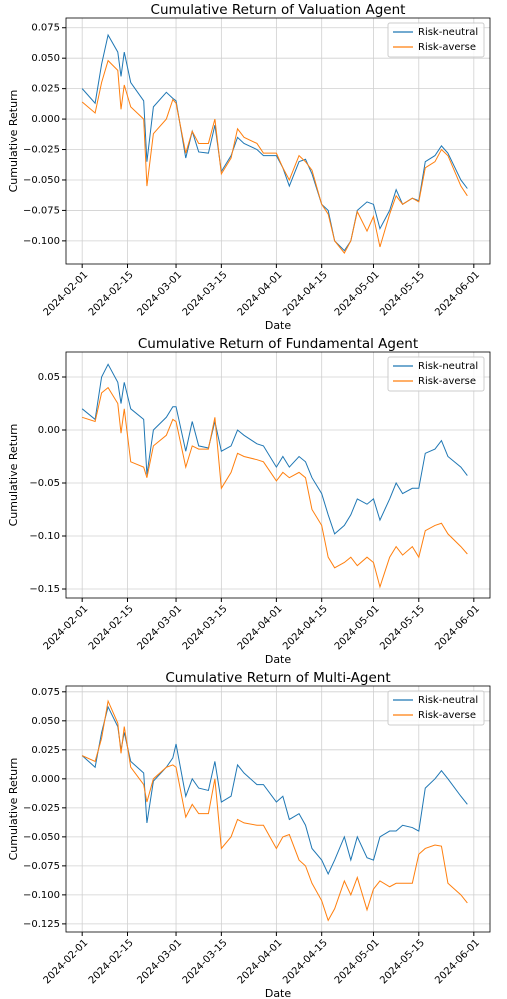  What do you see at coordinates (277, 678) in the screenshot?
I see `chart-title: Cumulative Return of Multi-Agent` at bounding box center [277, 678].